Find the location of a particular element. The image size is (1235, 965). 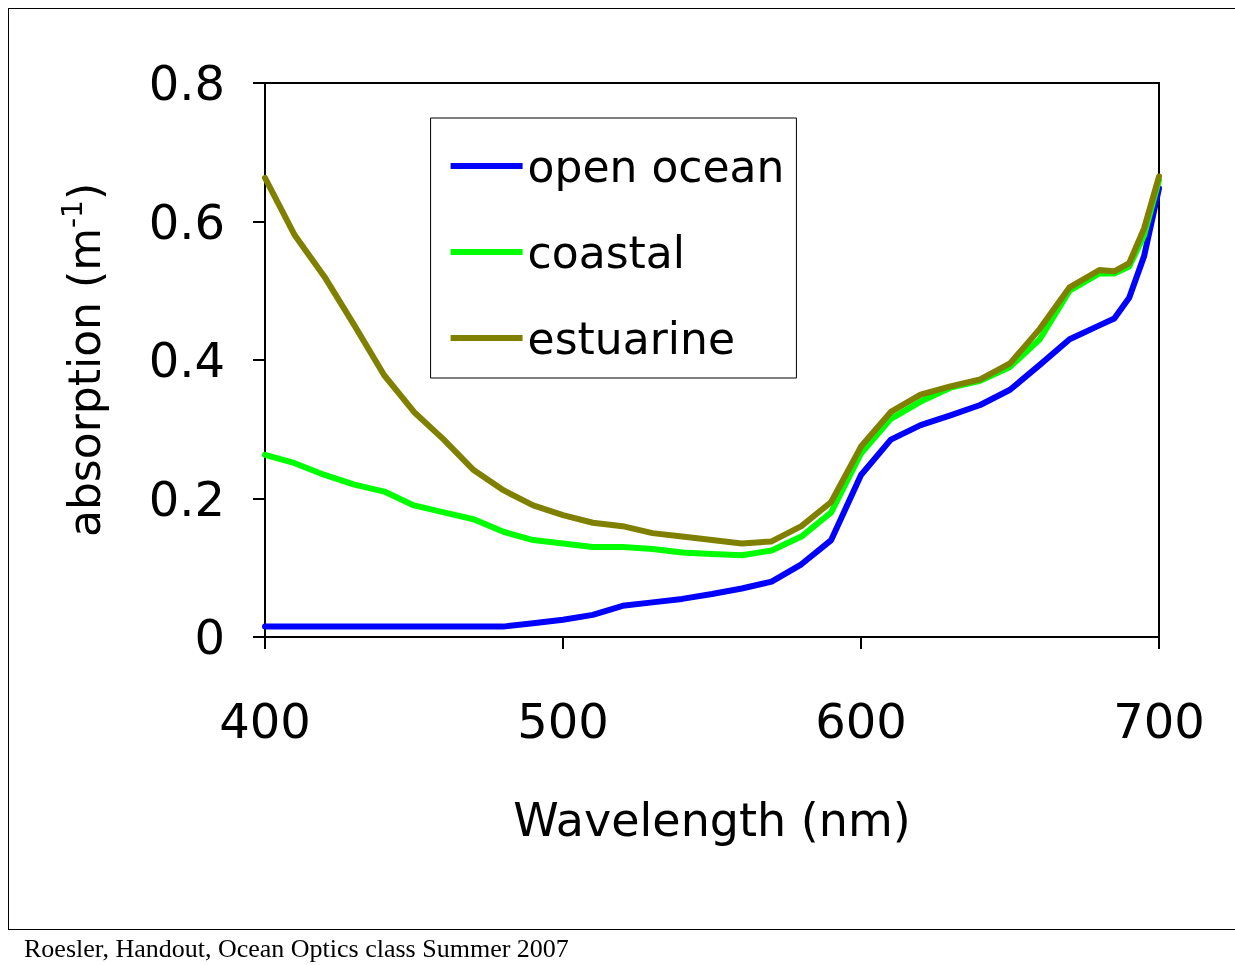

y-axis-title: absorption (m-1) is located at coordinates (82, 360).